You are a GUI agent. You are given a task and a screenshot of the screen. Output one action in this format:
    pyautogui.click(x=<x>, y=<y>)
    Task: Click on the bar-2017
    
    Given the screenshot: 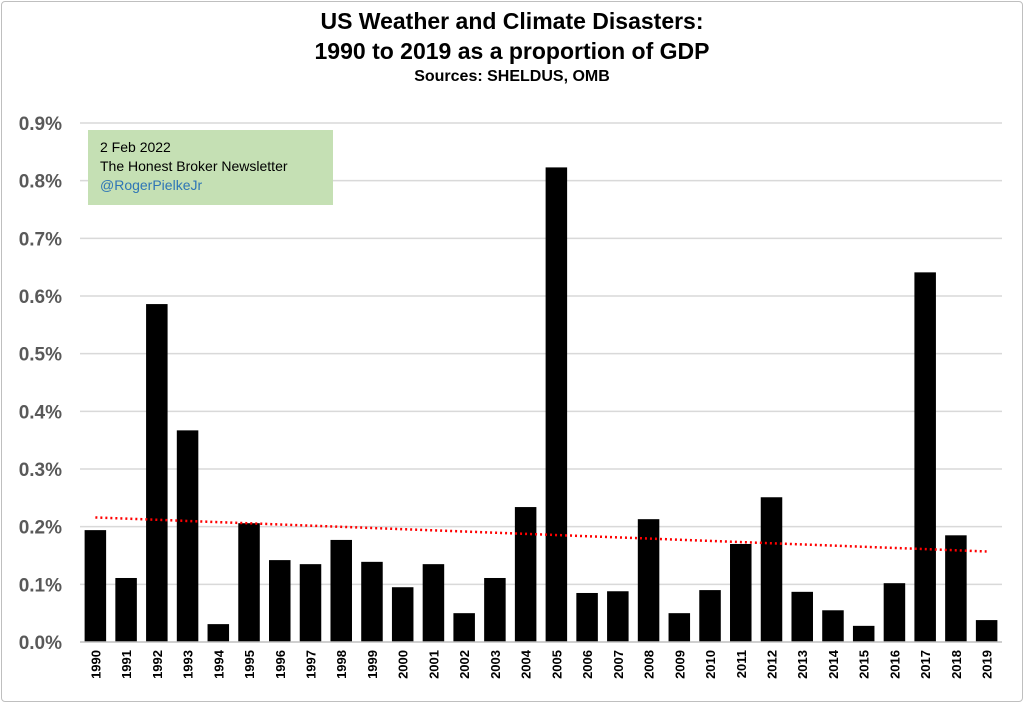 What is the action you would take?
    pyautogui.click(x=925, y=457)
    